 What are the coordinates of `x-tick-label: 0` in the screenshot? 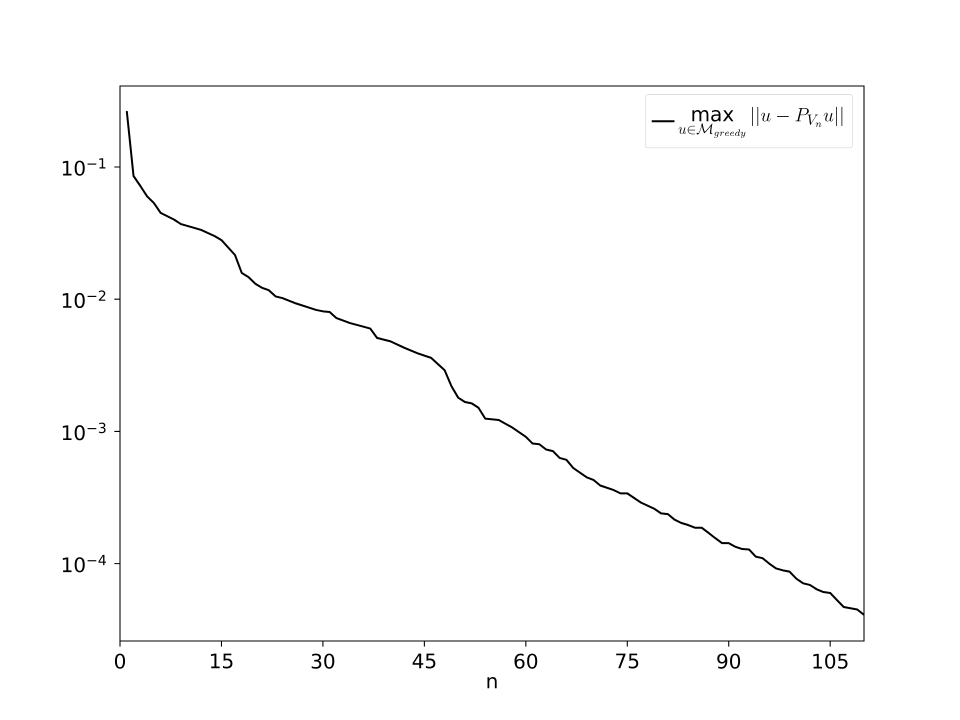 It's located at (120, 661).